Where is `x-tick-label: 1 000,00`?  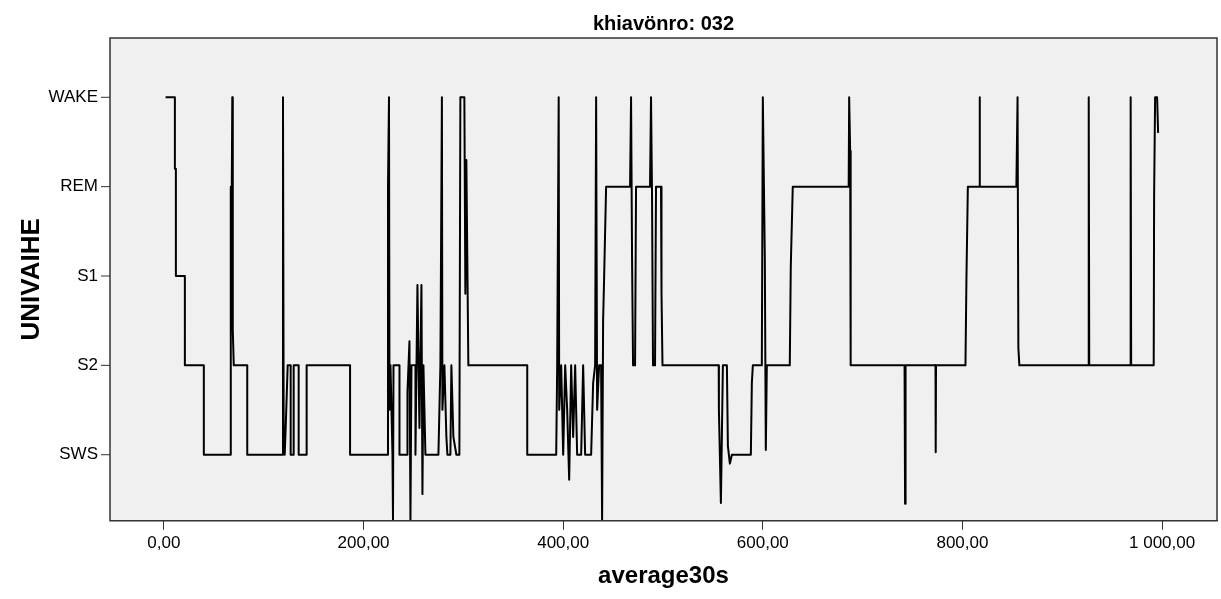
x-tick-label: 1 000,00 is located at coordinates (1162, 542).